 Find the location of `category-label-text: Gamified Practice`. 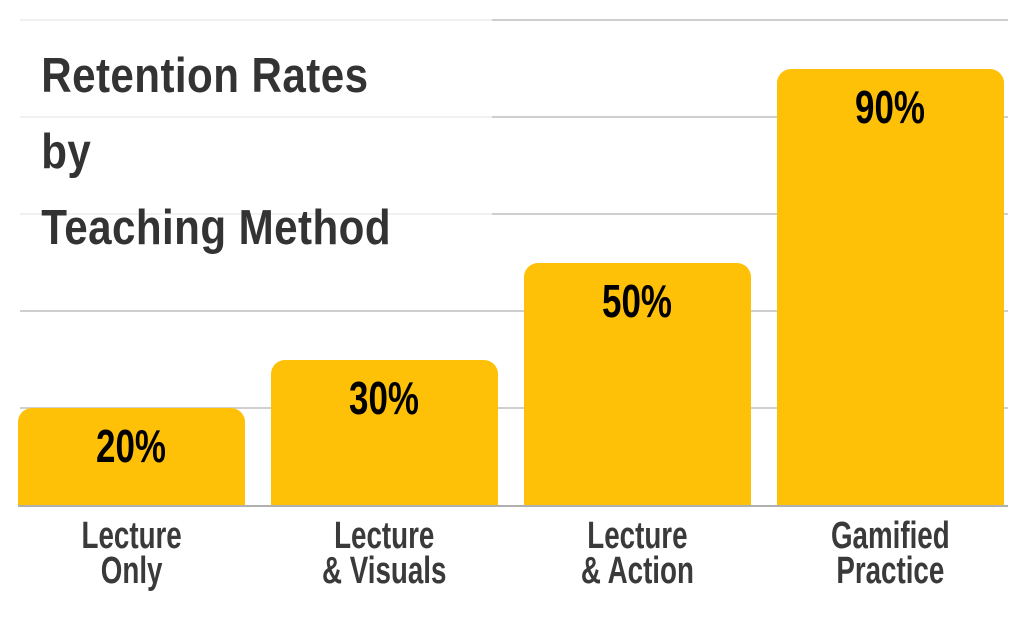

category-label-text: Gamified Practice is located at coordinates (890, 553).